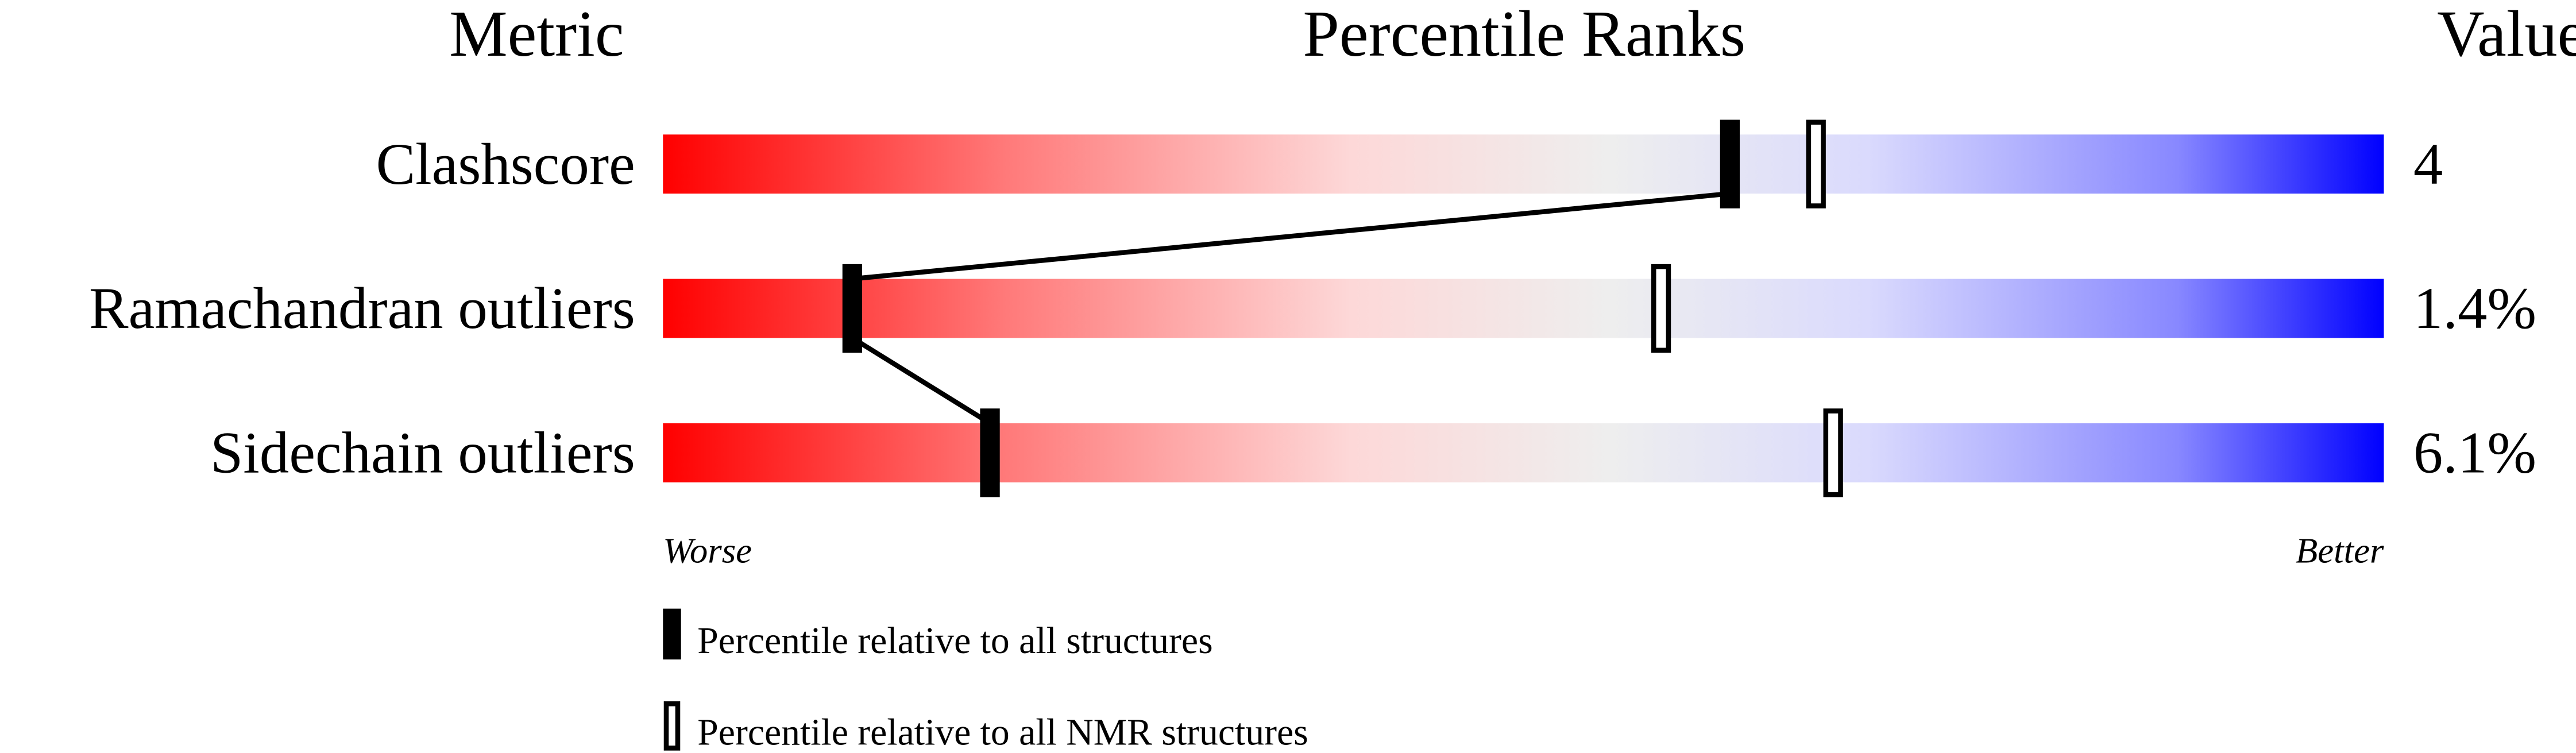  What do you see at coordinates (422, 453) in the screenshot?
I see `metric-label: Sidechain outliers` at bounding box center [422, 453].